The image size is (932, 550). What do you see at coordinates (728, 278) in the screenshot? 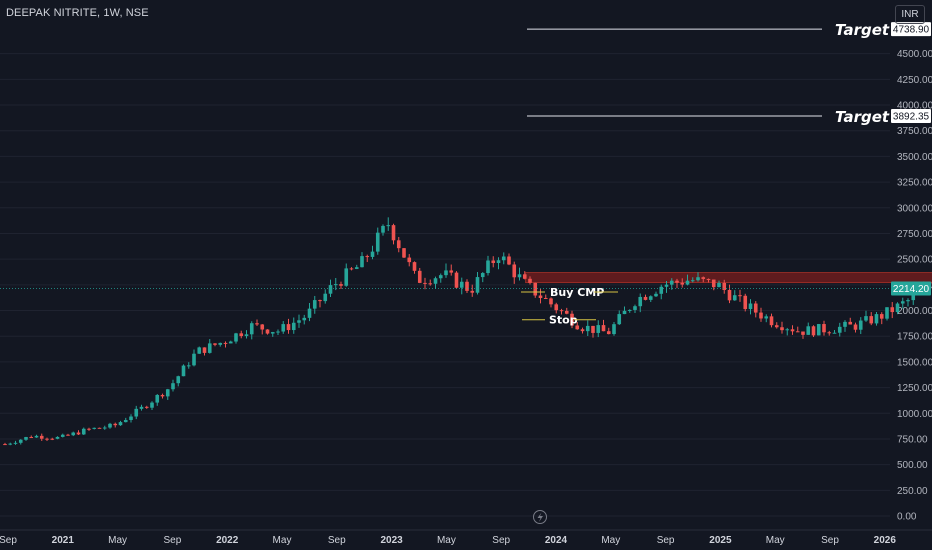
I see `resistance-zone` at bounding box center [728, 278].